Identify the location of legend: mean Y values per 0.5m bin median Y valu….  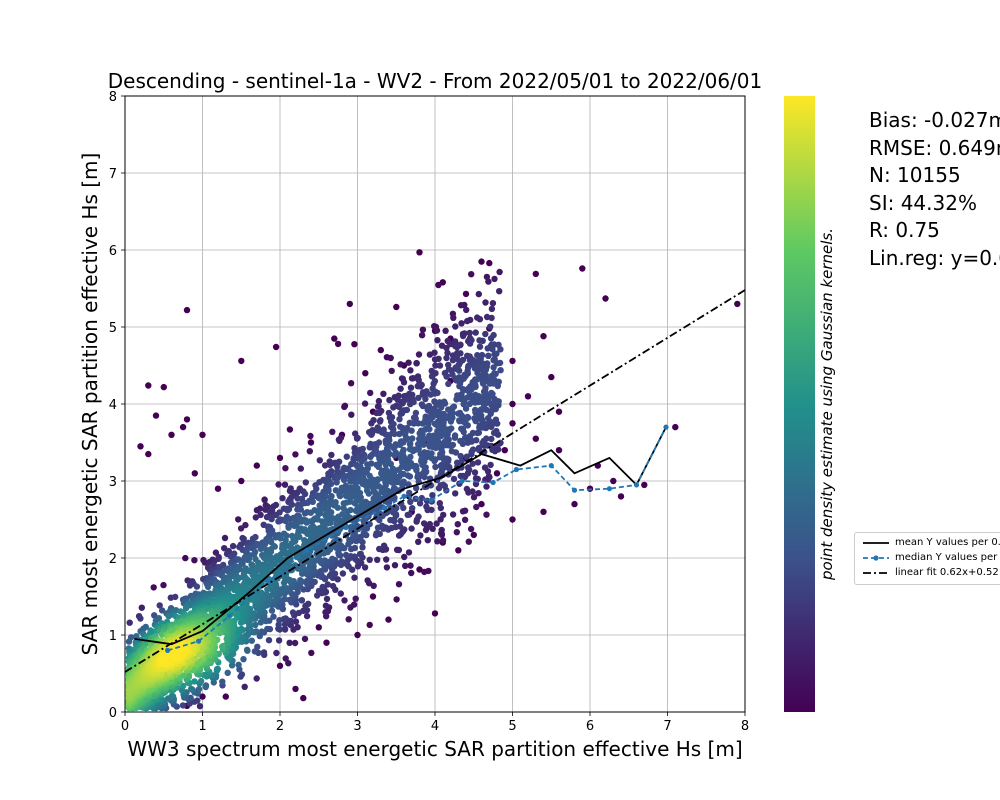
(927, 558).